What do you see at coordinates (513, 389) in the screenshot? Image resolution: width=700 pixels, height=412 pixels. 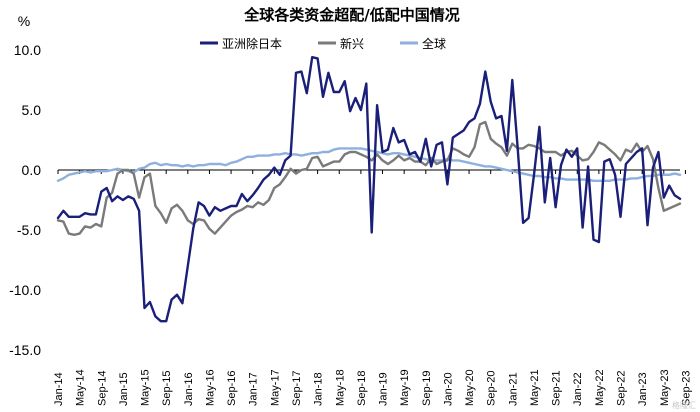 I see `x-tick-label: Jan-21` at bounding box center [513, 389].